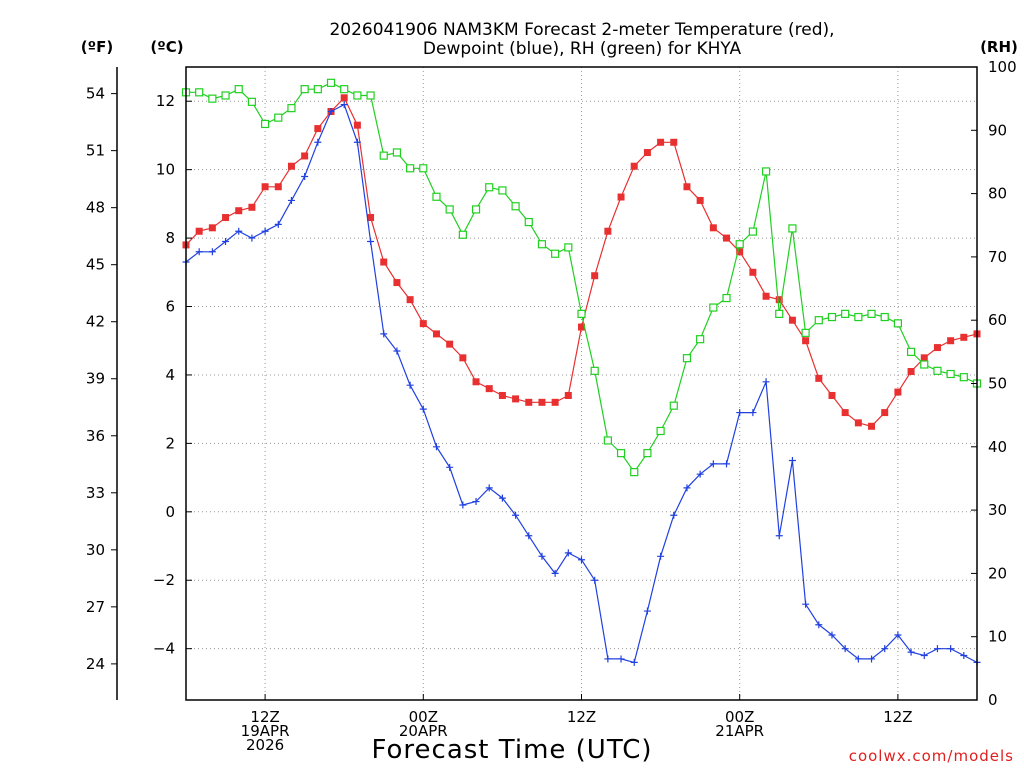 Image resolution: width=1024 pixels, height=768 pixels. I want to click on celsius-tick-label: 2, so click(170, 443).